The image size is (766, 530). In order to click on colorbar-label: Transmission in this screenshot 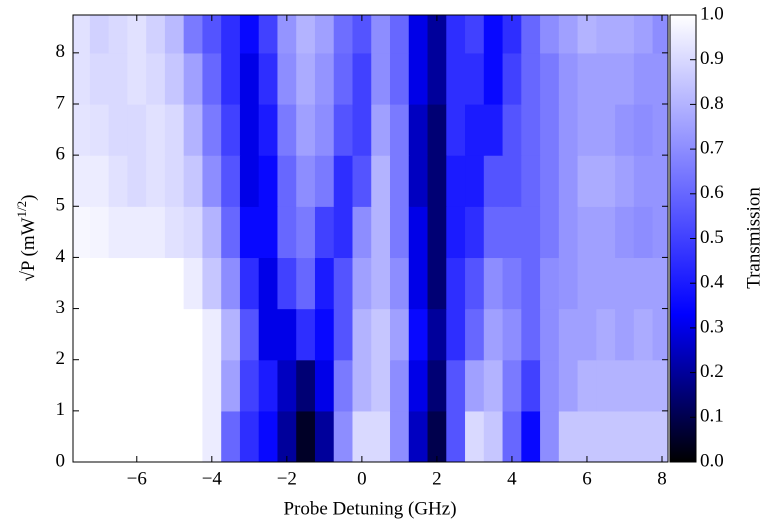, I will do `click(753, 238)`.